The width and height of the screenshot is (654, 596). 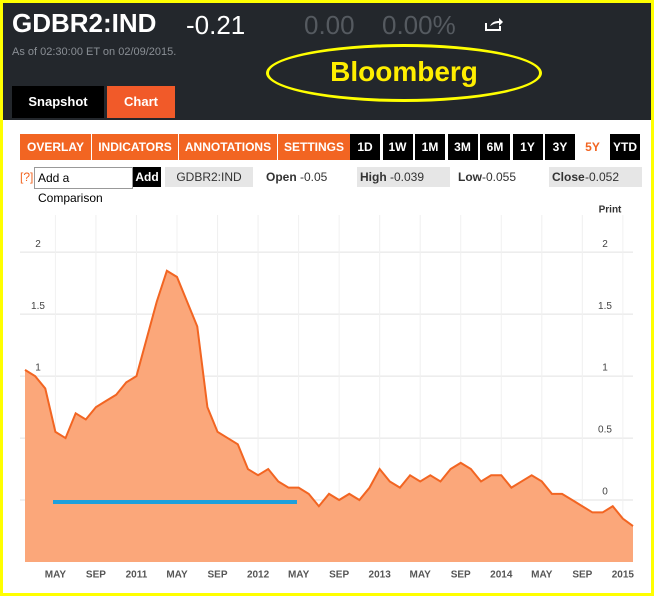 I want to click on as-of: As of 02:30:00 ET on 02/09/2015., so click(x=94, y=52).